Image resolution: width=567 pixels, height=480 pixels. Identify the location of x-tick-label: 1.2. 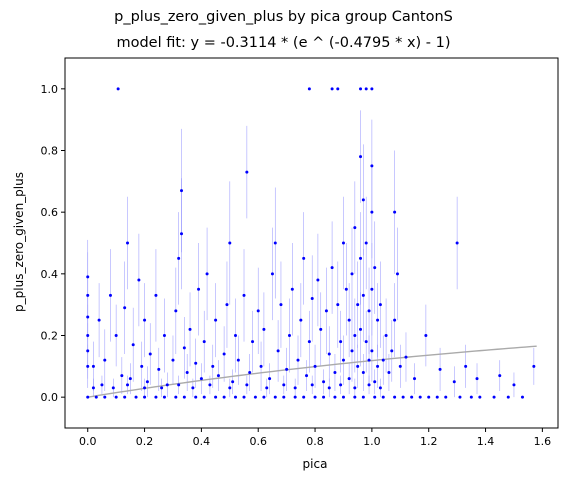
(429, 441).